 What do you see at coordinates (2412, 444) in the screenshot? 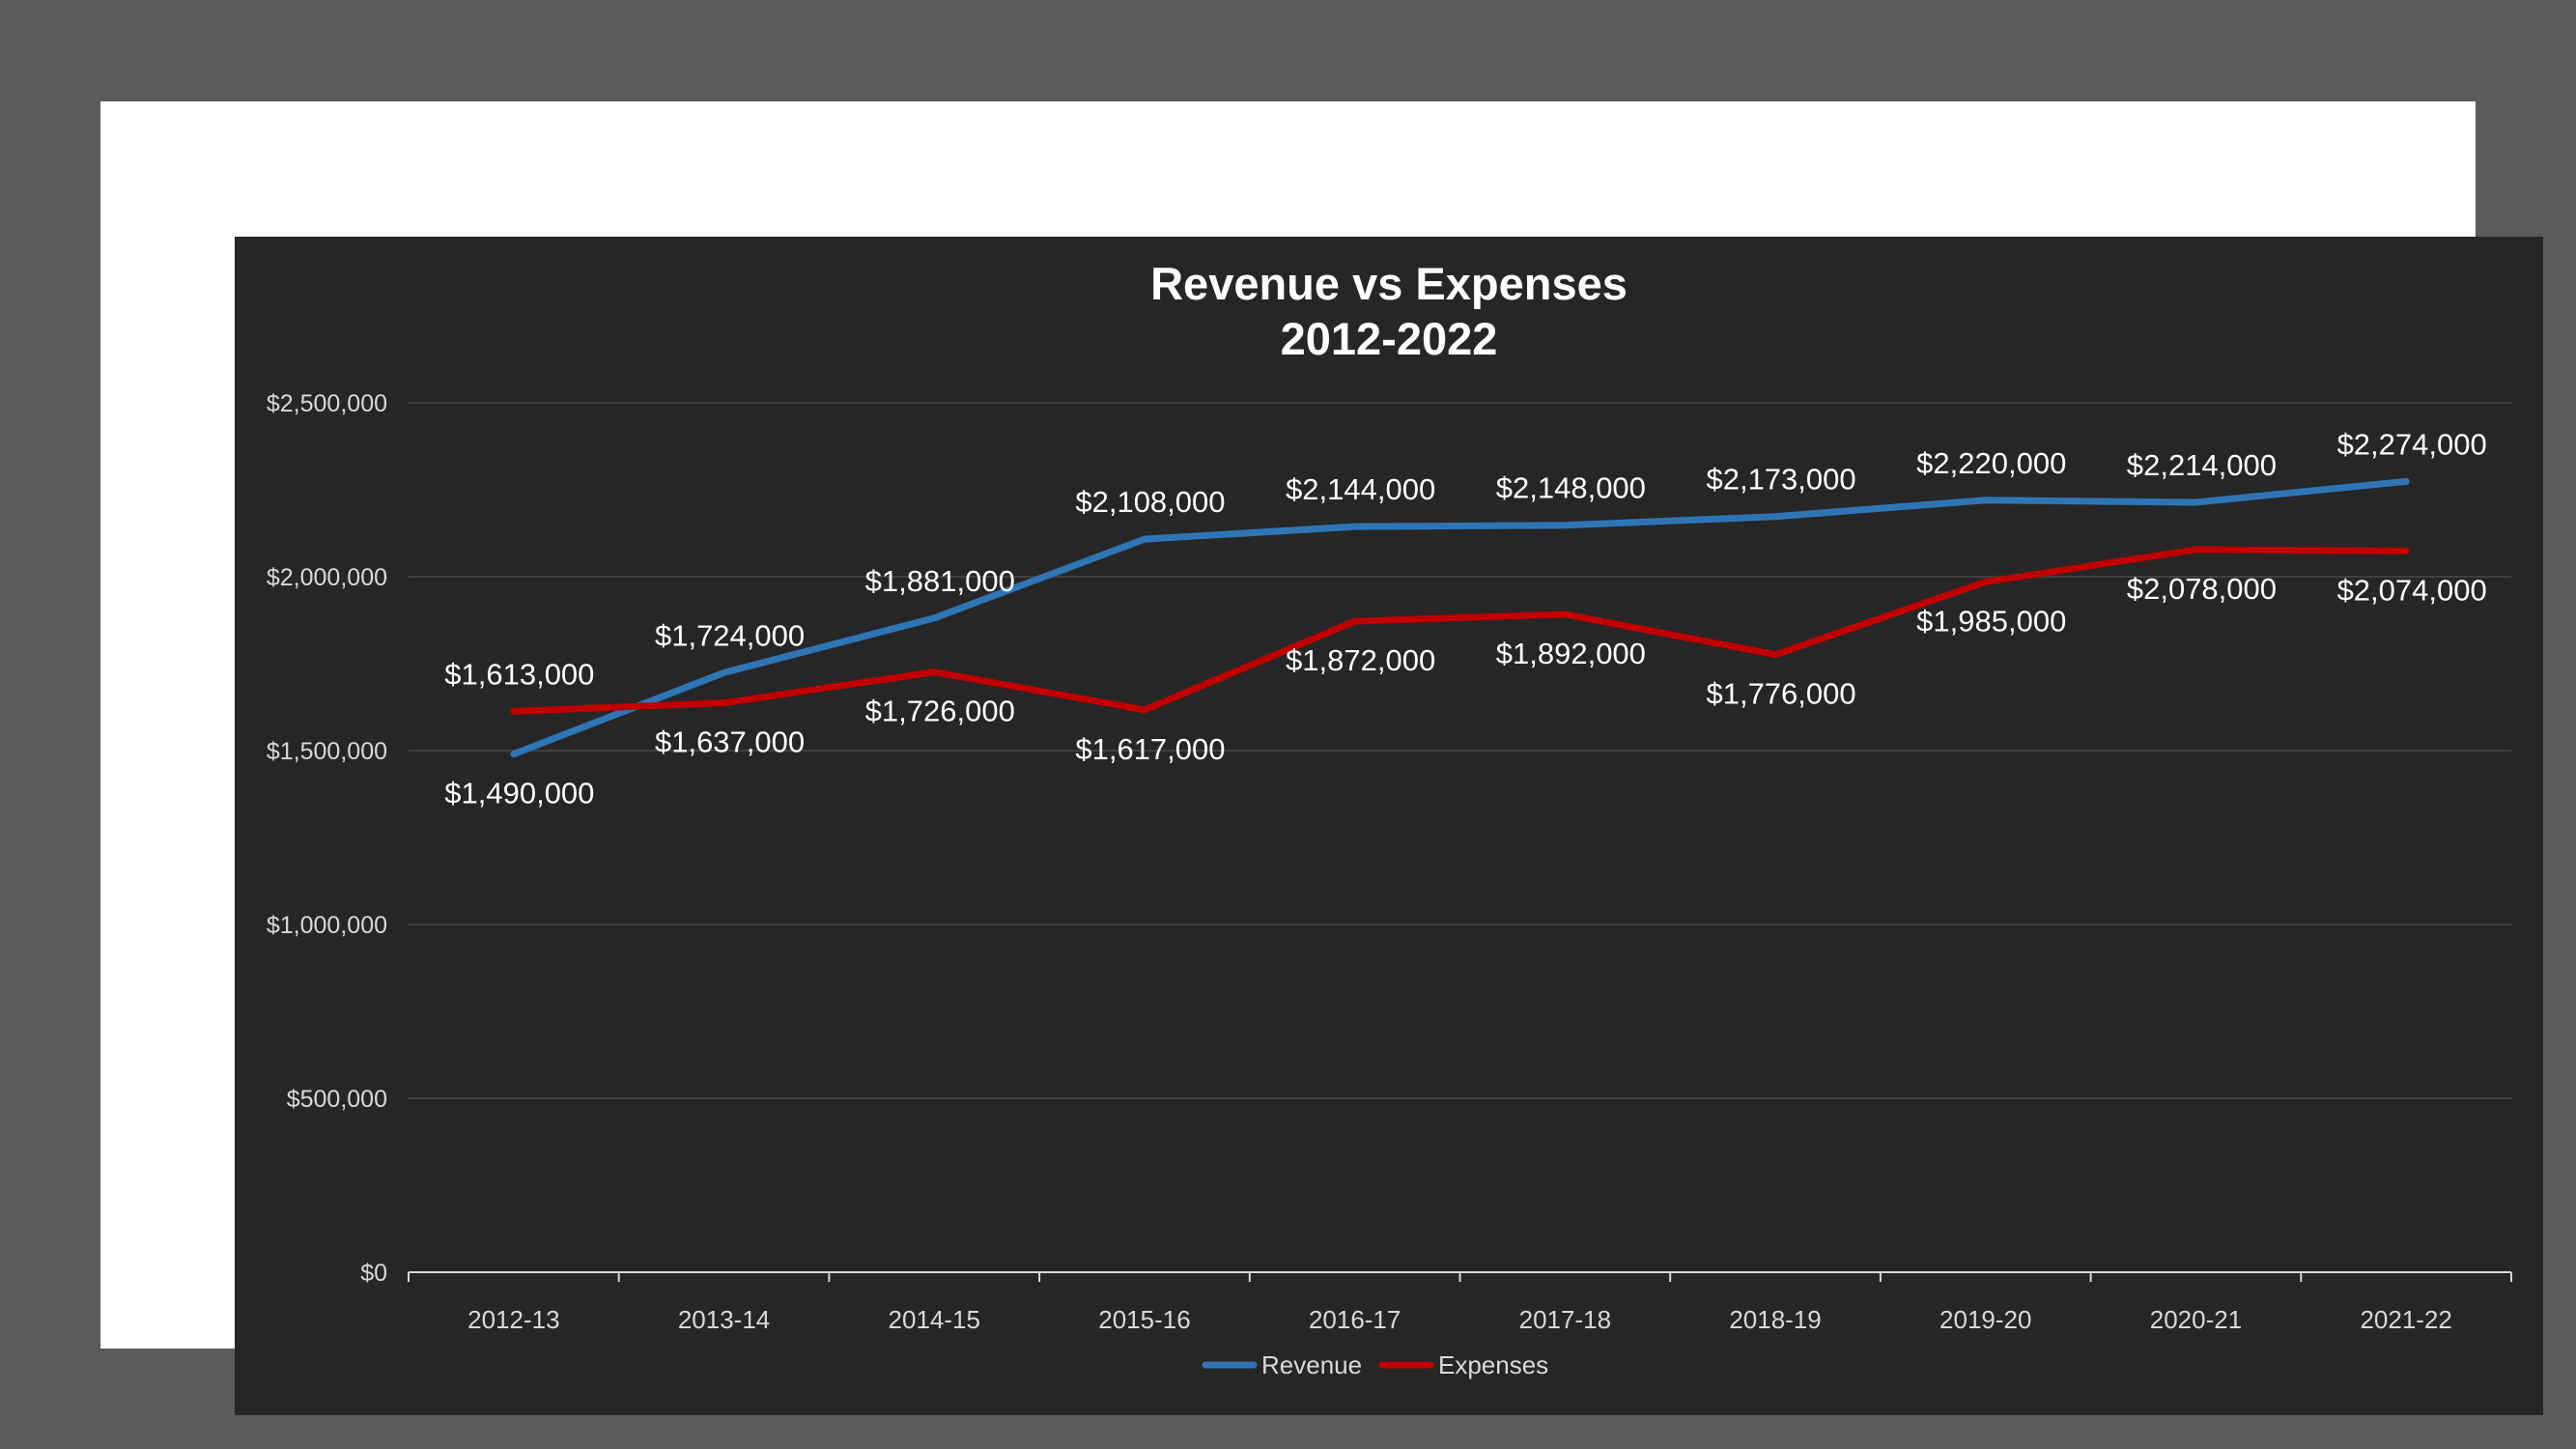
I see `data-label-revenue: $2,274,000` at bounding box center [2412, 444].